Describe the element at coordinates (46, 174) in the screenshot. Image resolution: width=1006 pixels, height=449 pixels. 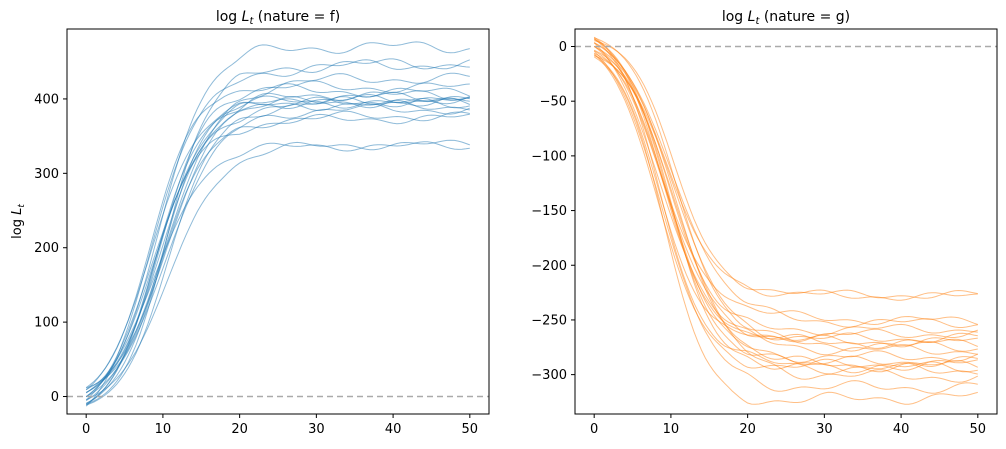
I see `y-tick-label: 300` at that location.